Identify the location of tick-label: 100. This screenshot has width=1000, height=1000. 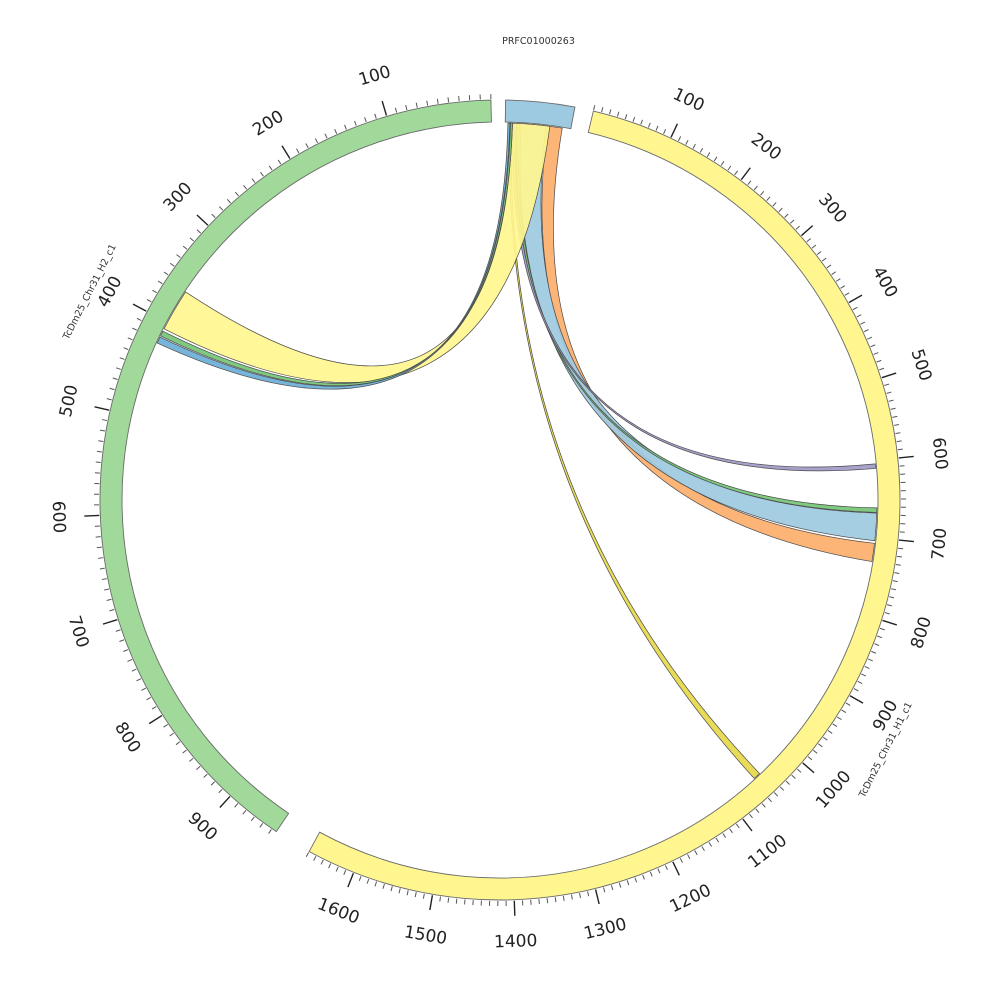
(374, 76).